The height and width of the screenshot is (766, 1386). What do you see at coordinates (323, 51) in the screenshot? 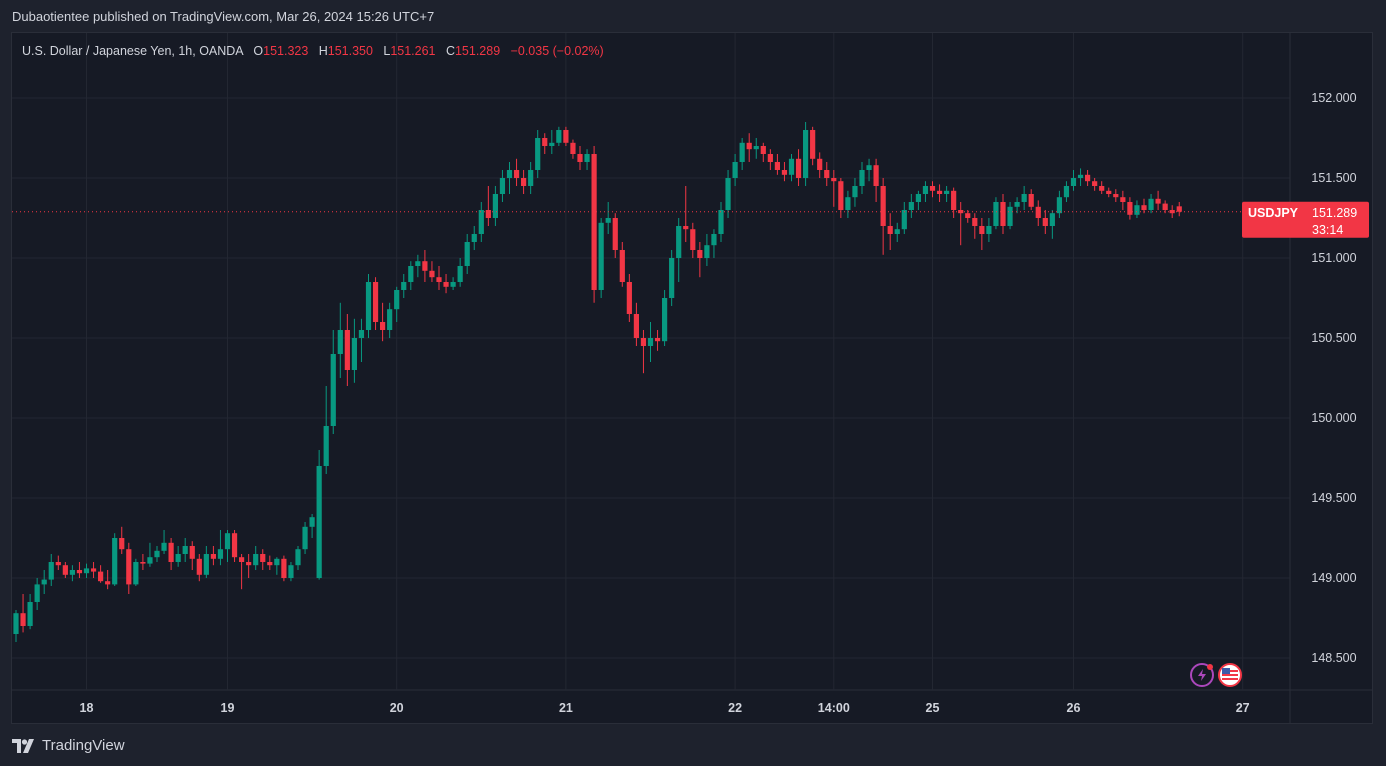
I see `high-label: H` at bounding box center [323, 51].